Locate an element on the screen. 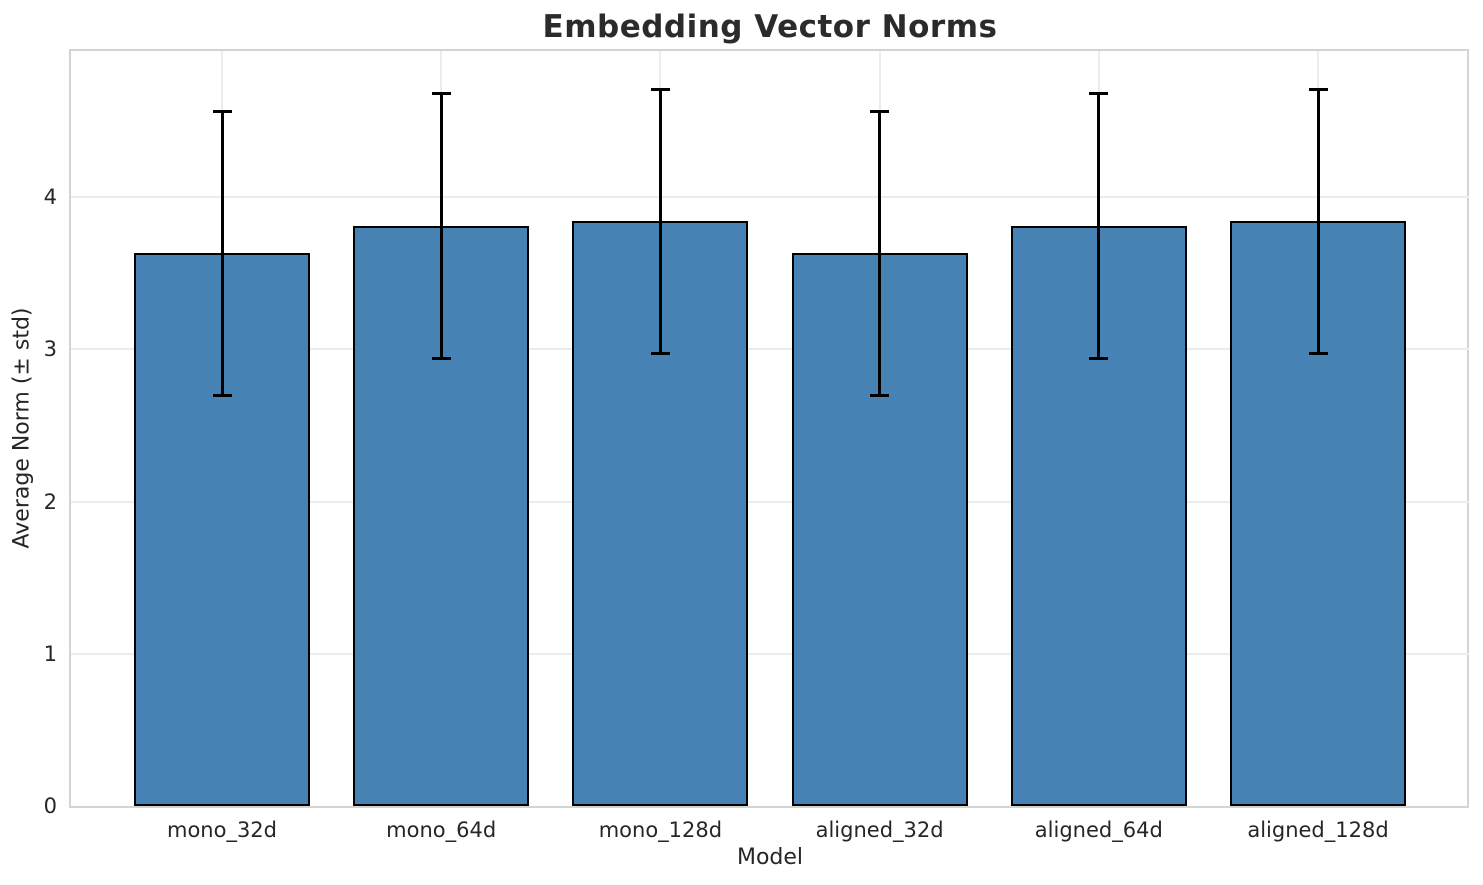  x-tick-label: mono_64d is located at coordinates (441, 830).